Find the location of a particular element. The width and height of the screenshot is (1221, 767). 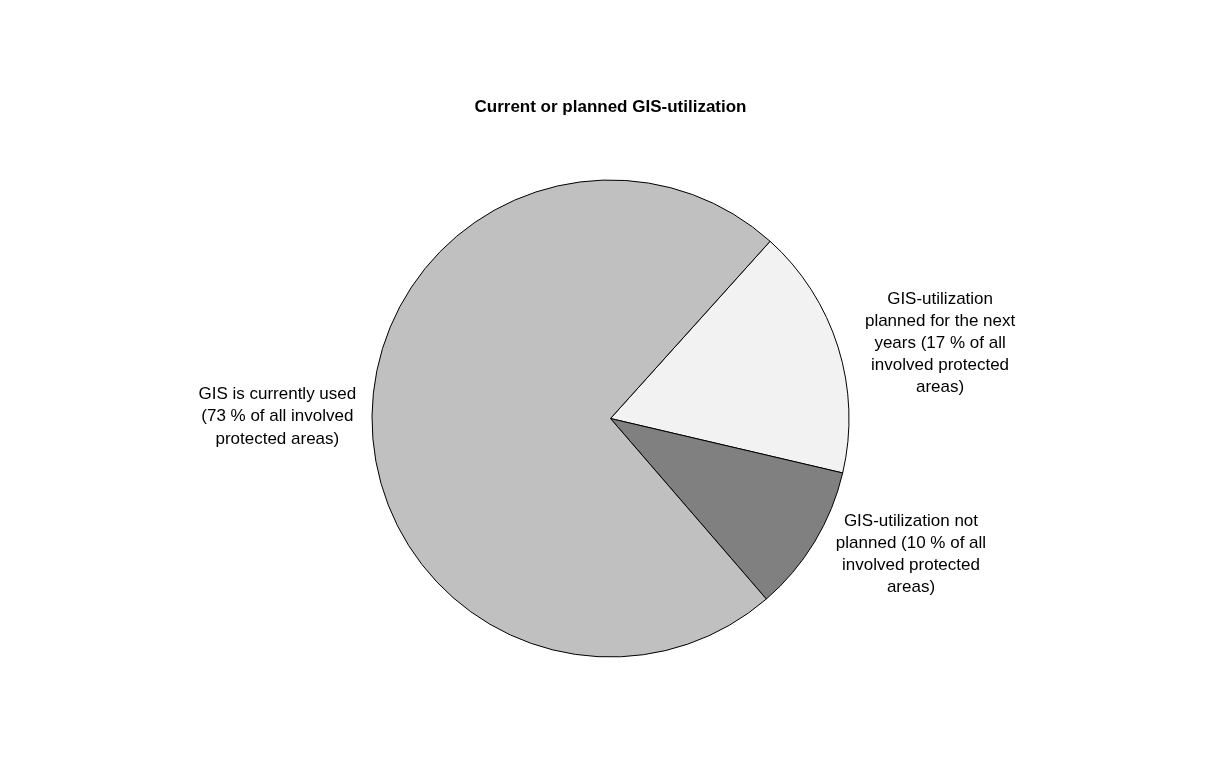

slice-label: GIS is currently used (73 % of all involved protected areas) is located at coordinates (277, 416).